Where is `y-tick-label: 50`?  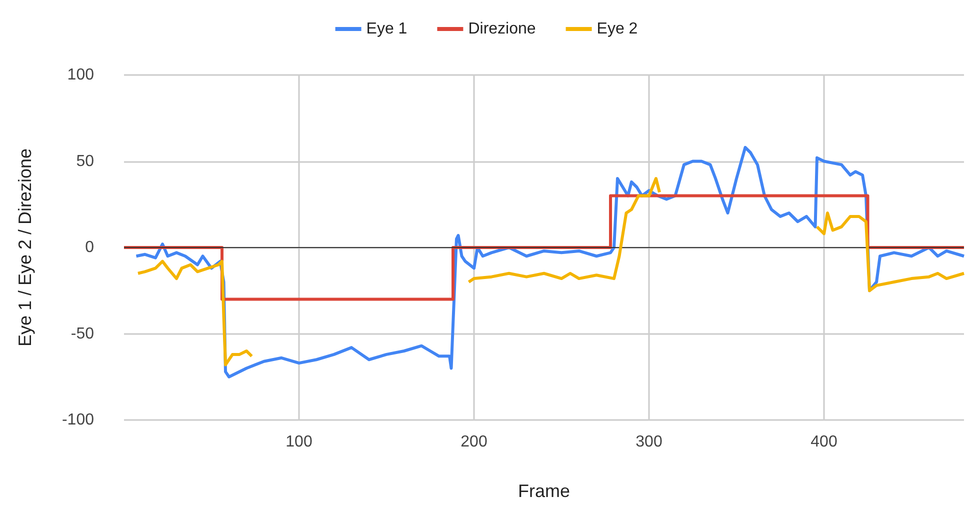 y-tick-label: 50 is located at coordinates (85, 161).